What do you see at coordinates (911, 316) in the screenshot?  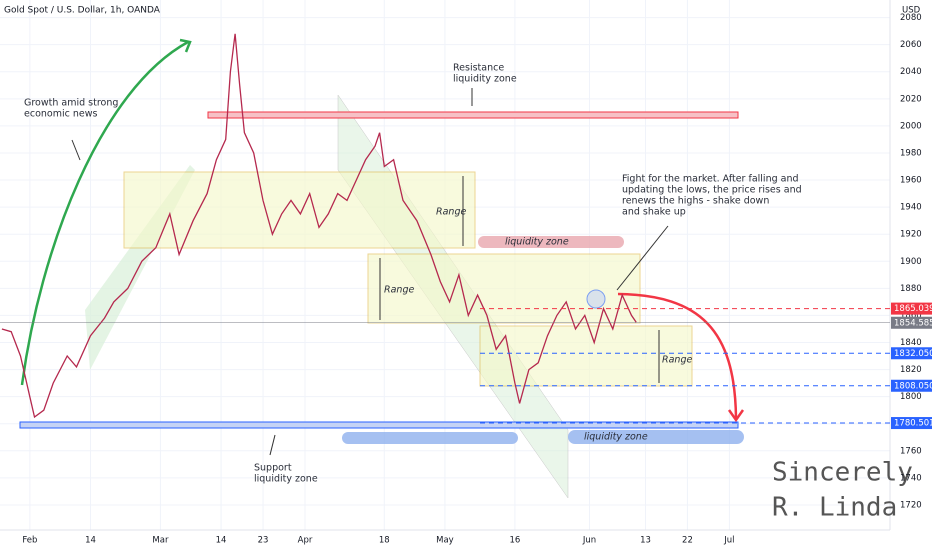 I see `y-tick-label: 1860` at bounding box center [911, 316].